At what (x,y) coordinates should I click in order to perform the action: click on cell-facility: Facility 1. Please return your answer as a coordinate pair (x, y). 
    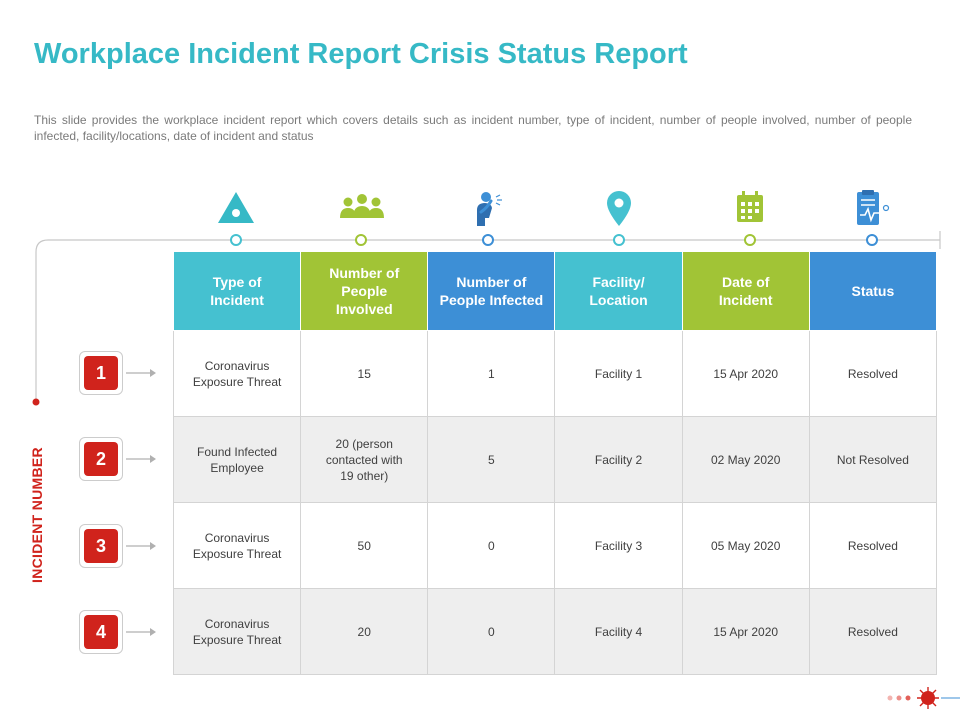
    Looking at the image, I should click on (618, 373).